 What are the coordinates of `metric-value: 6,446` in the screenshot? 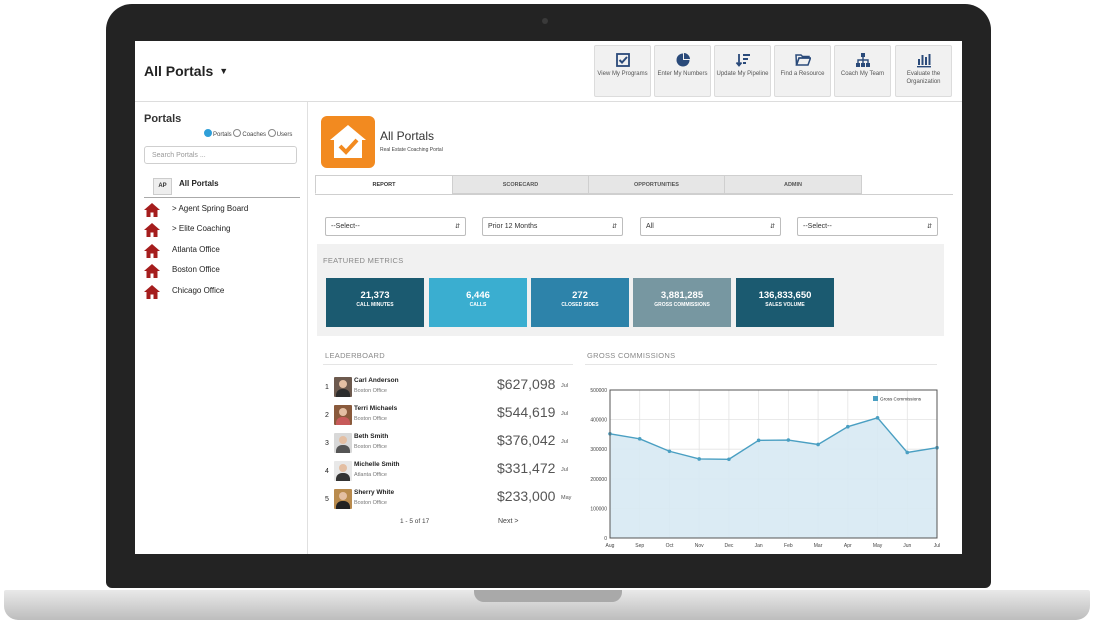 It's located at (478, 295).